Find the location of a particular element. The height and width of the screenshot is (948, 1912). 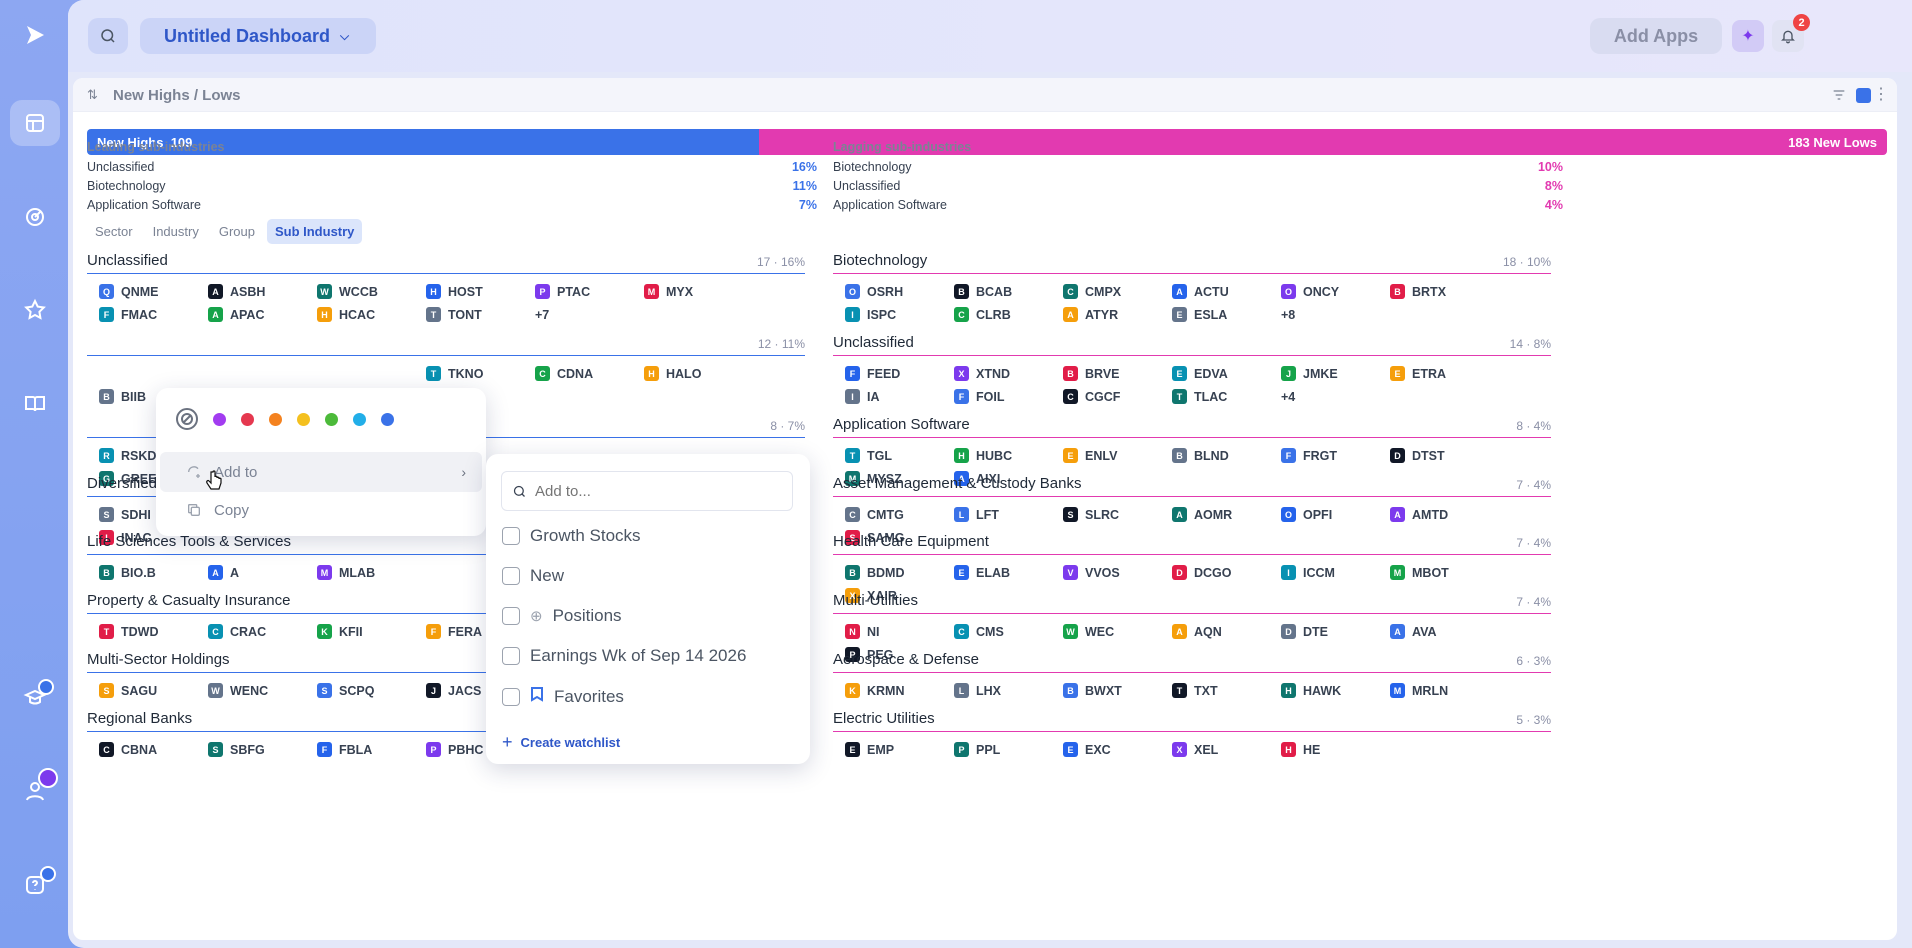

ticker-chip: B BIO.B is located at coordinates (153, 572).